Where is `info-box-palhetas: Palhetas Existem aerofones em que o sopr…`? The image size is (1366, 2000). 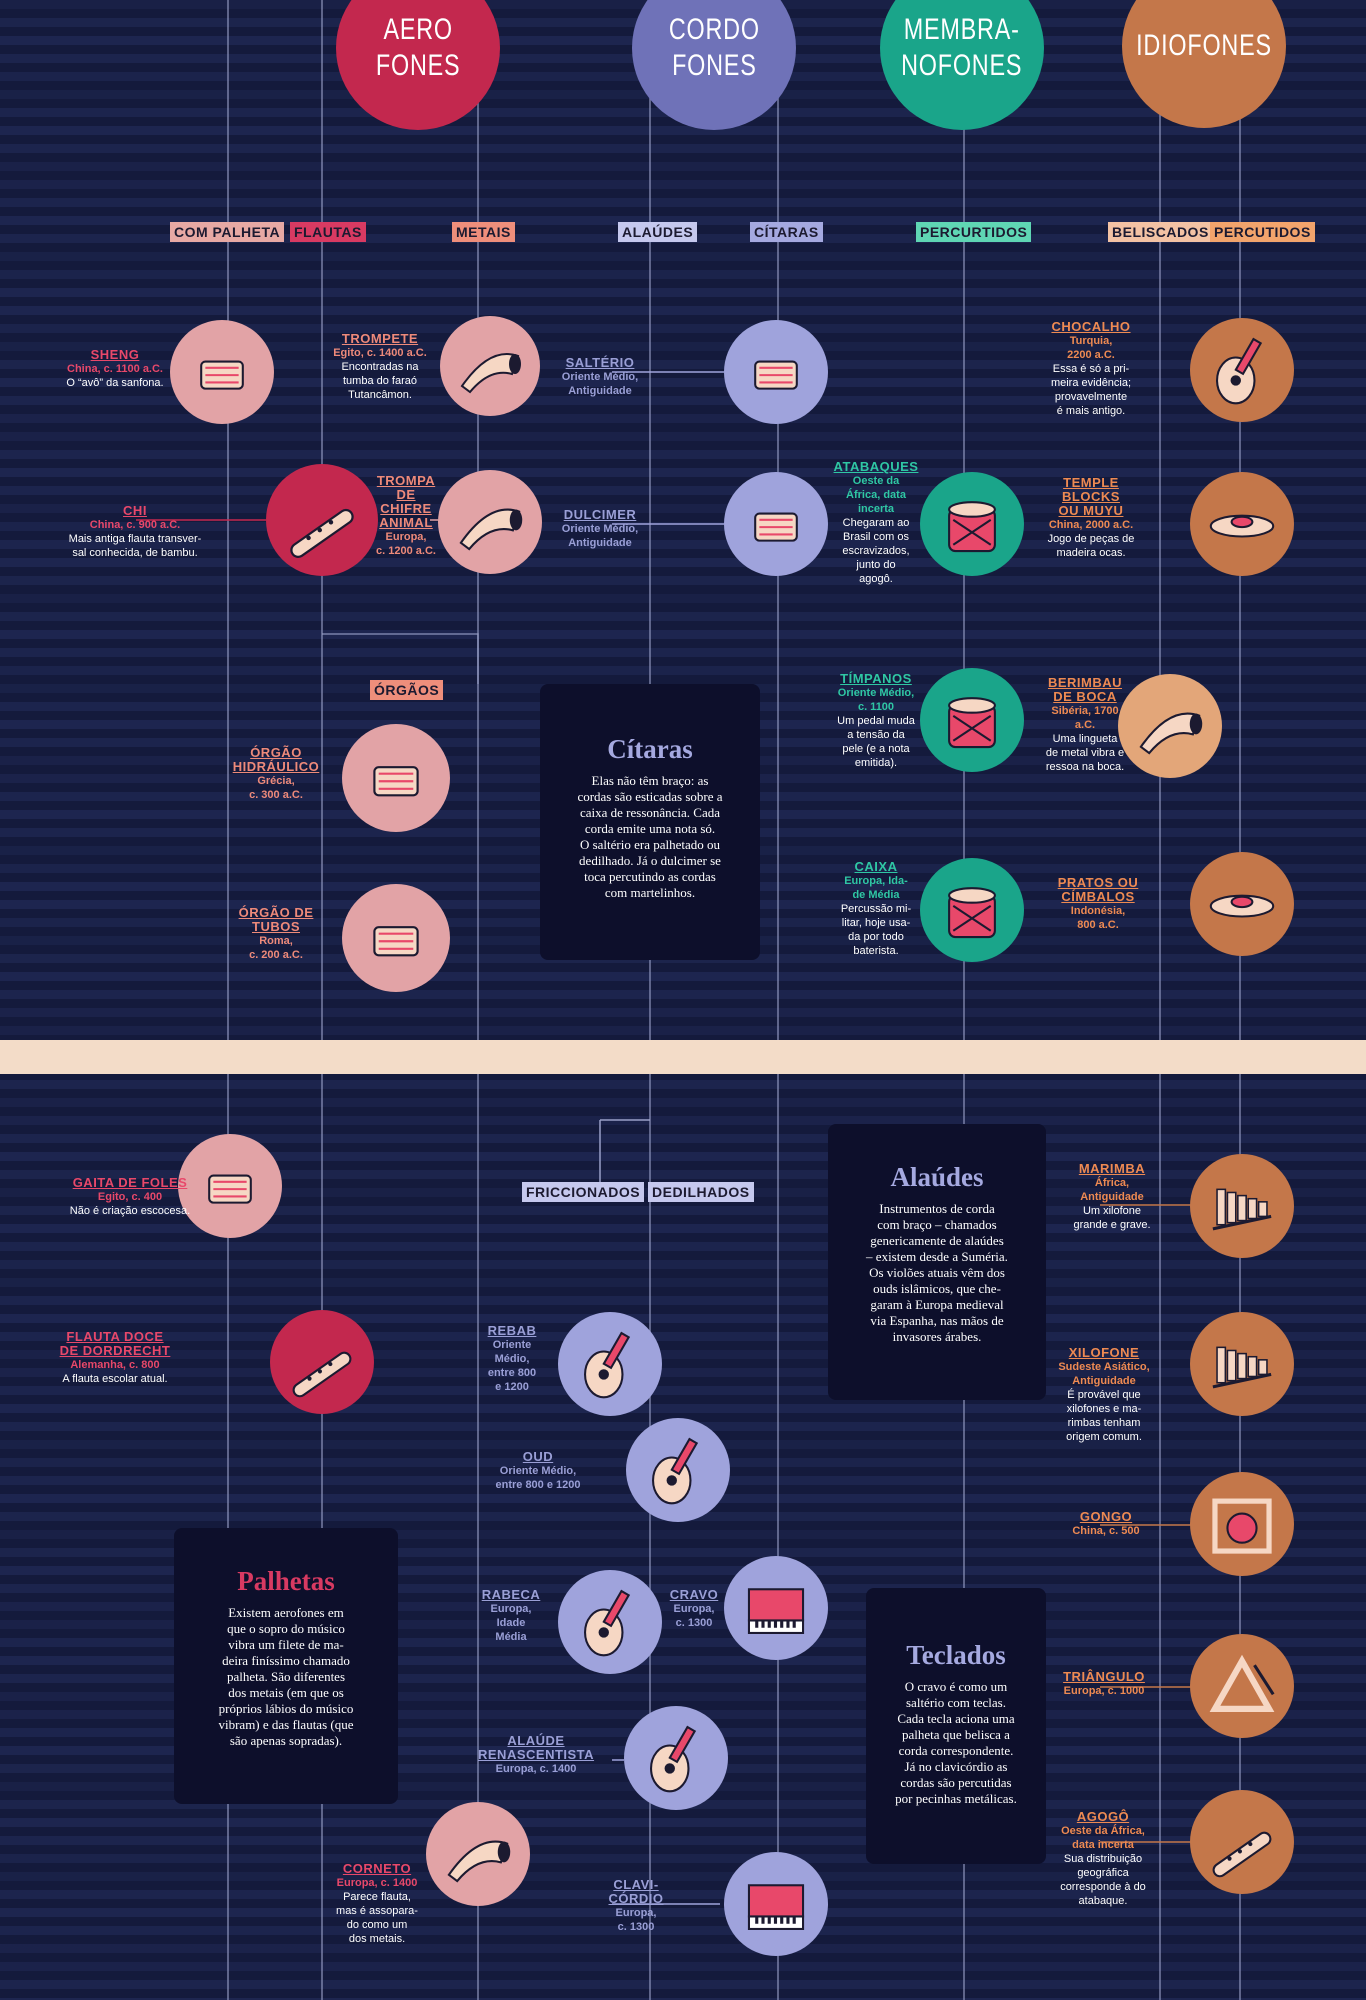 info-box-palhetas: Palhetas Existem aerofones em que o sopr… is located at coordinates (286, 1666).